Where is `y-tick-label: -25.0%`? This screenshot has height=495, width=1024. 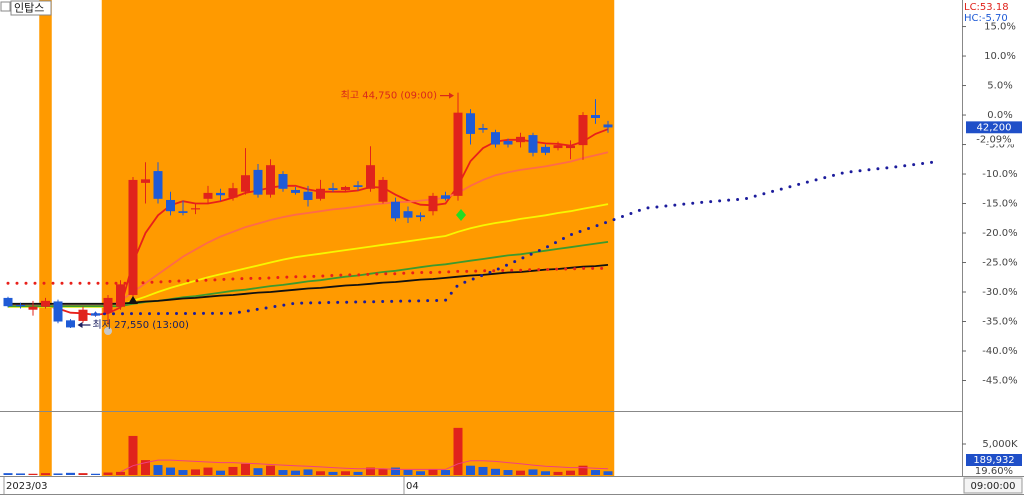
y-tick-label: -25.0% is located at coordinates (999, 263).